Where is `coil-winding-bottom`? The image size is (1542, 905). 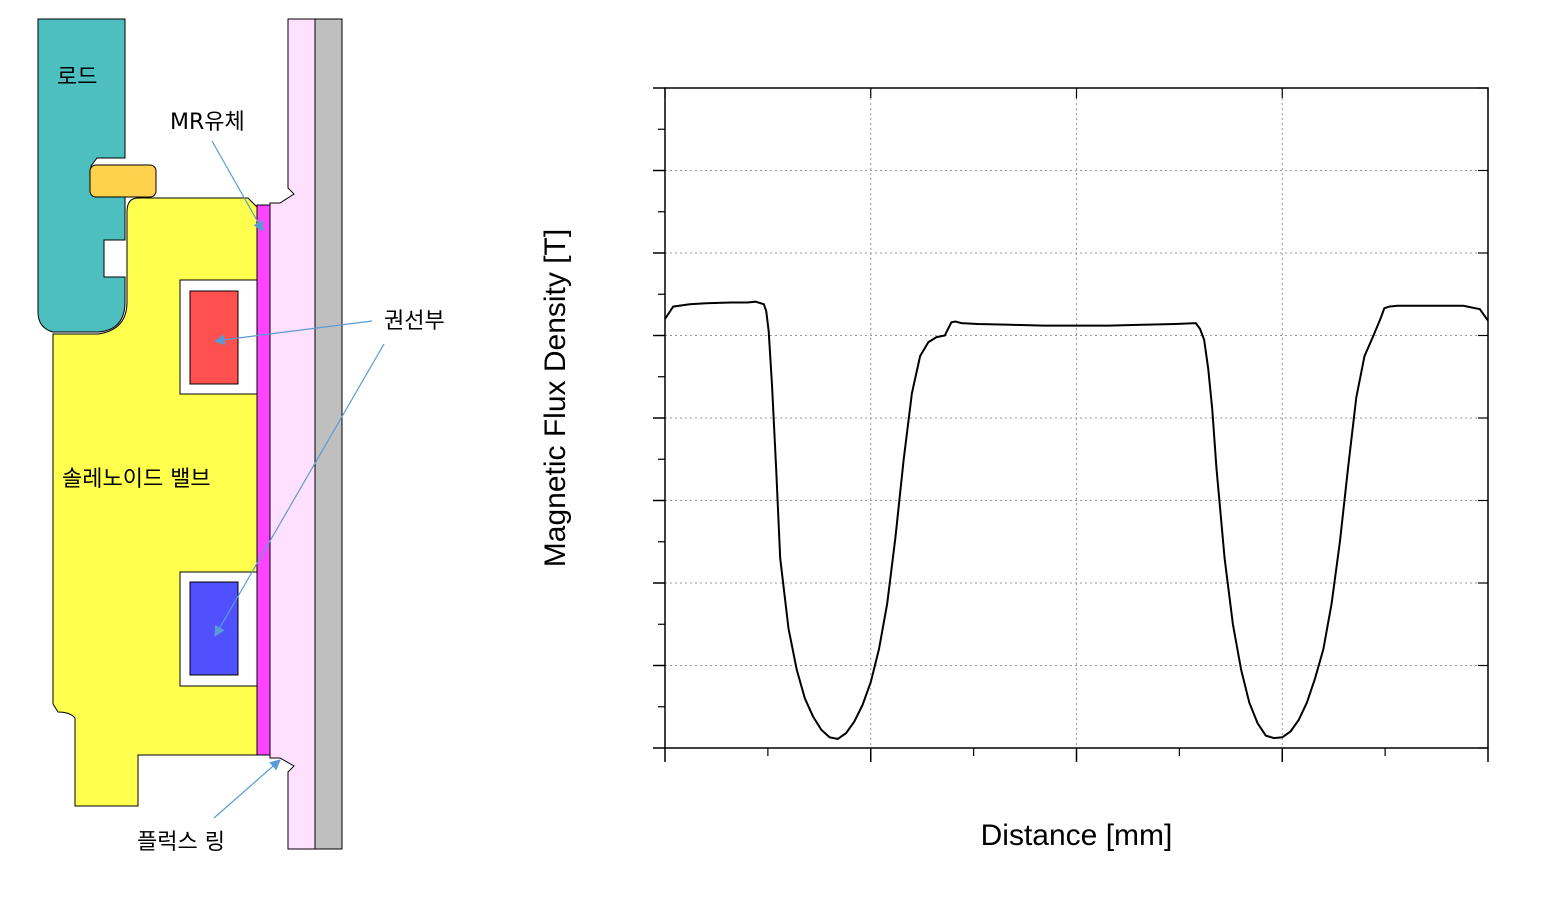 coil-winding-bottom is located at coordinates (214, 628).